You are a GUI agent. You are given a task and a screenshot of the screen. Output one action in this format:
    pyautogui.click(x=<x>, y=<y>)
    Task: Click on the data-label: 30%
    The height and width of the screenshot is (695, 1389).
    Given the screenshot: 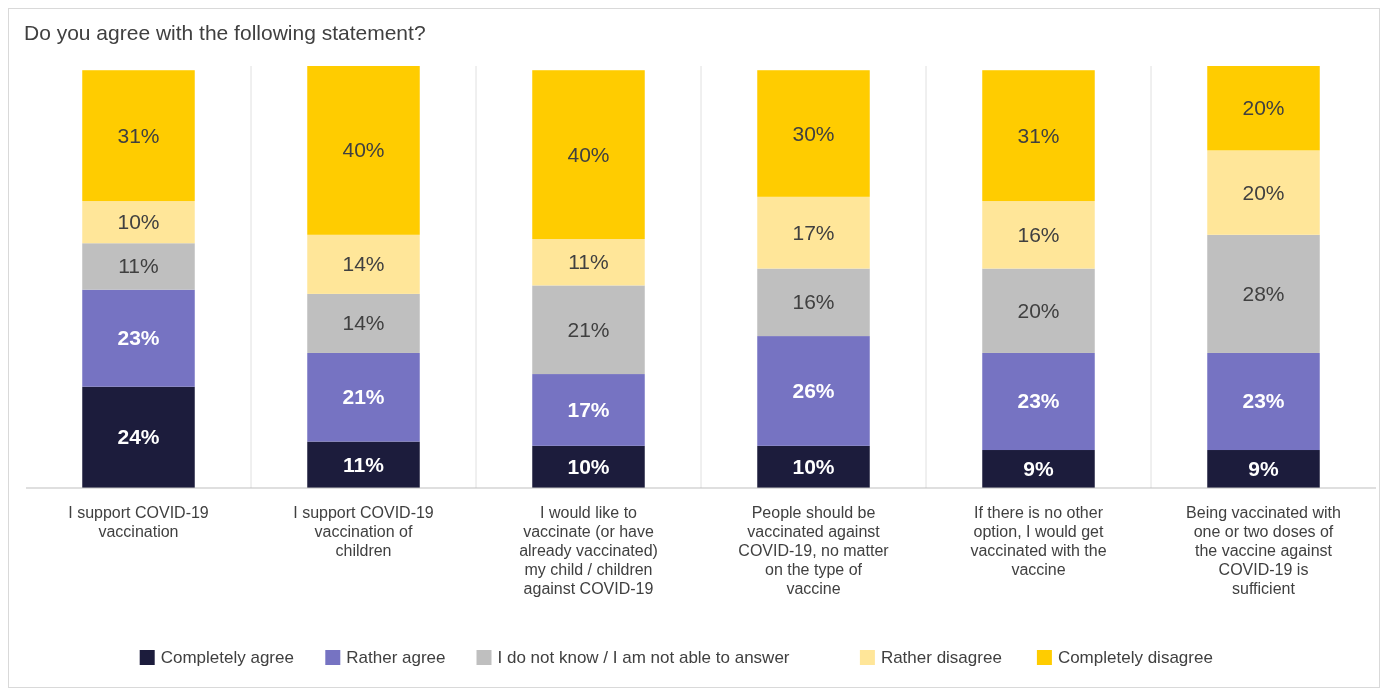 What is the action you would take?
    pyautogui.click(x=813, y=133)
    